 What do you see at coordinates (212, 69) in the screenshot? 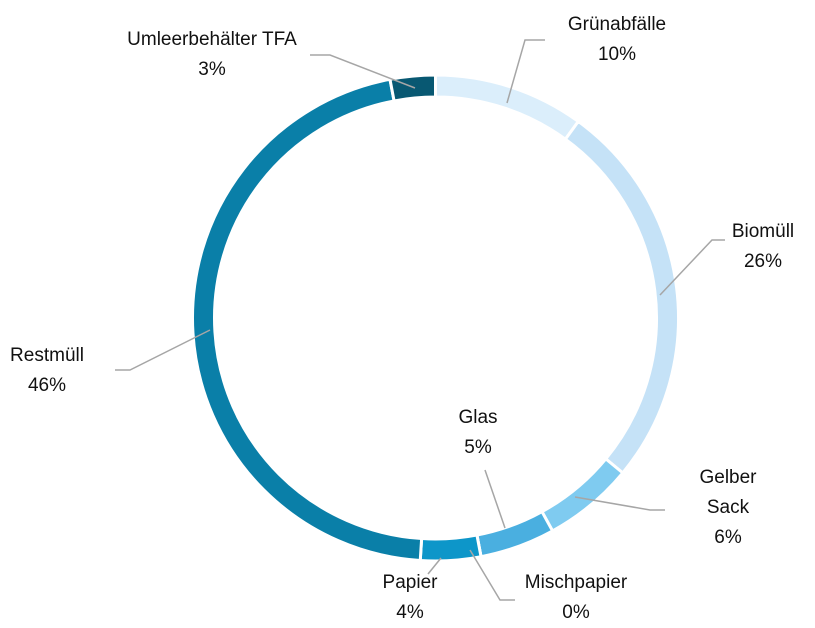
I see `value-label: 3%` at bounding box center [212, 69].